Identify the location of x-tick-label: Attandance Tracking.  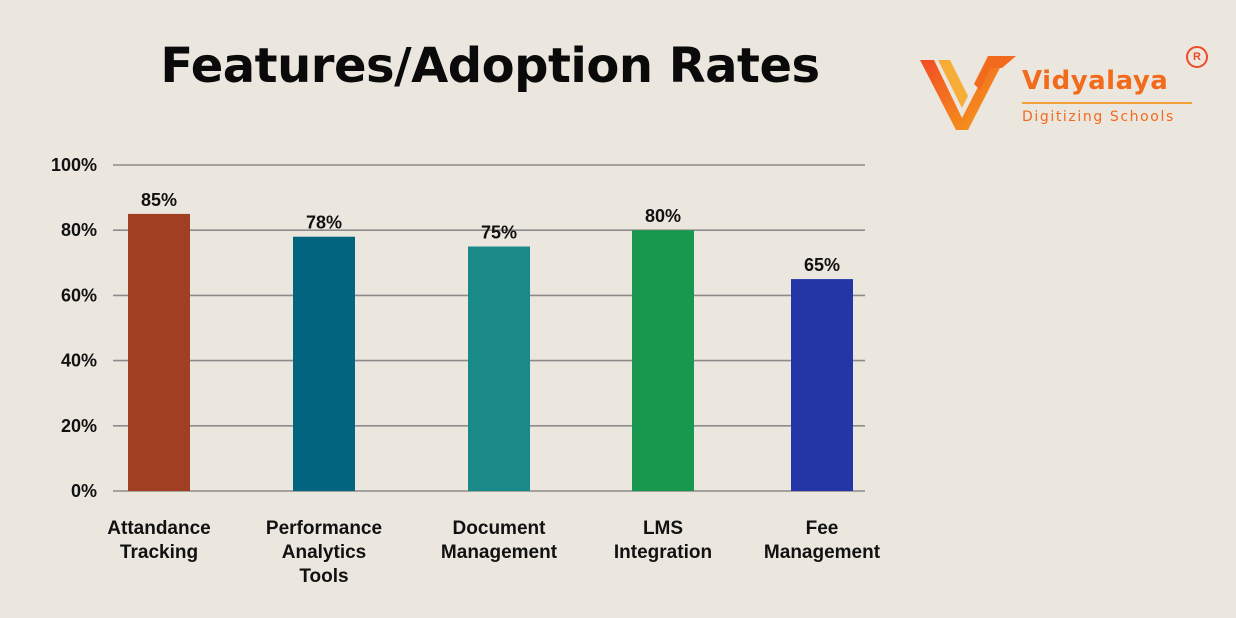
(158, 540).